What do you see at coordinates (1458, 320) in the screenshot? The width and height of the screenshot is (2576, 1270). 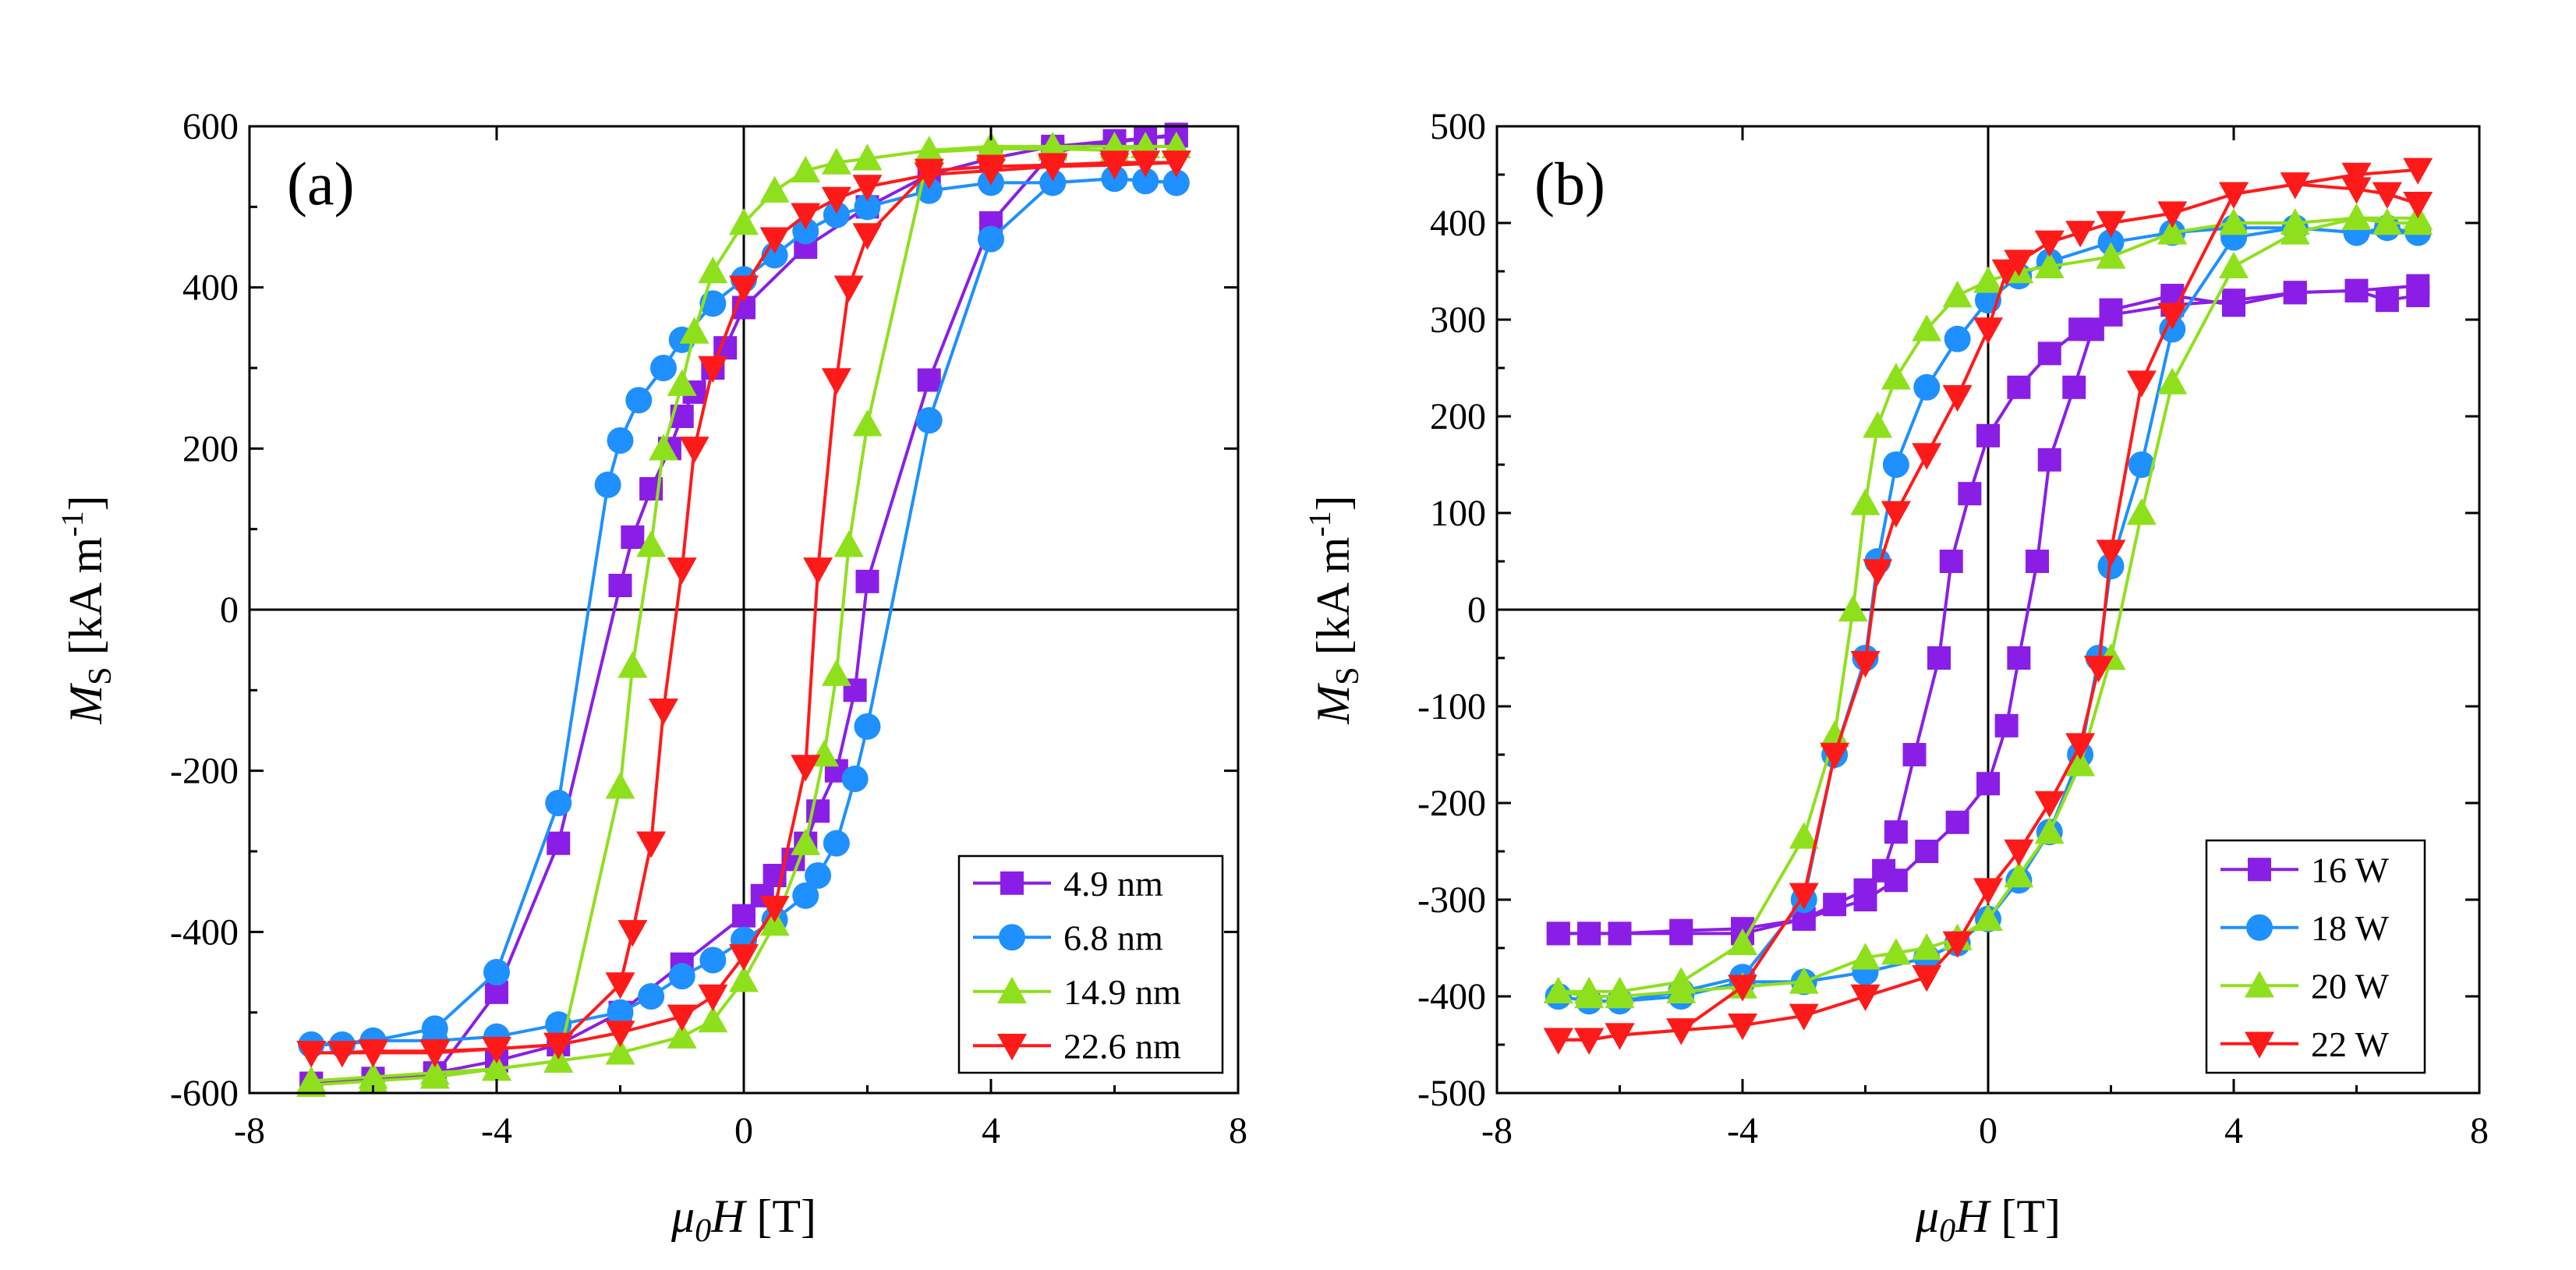 I see `y-tick-label: 300` at bounding box center [1458, 320].